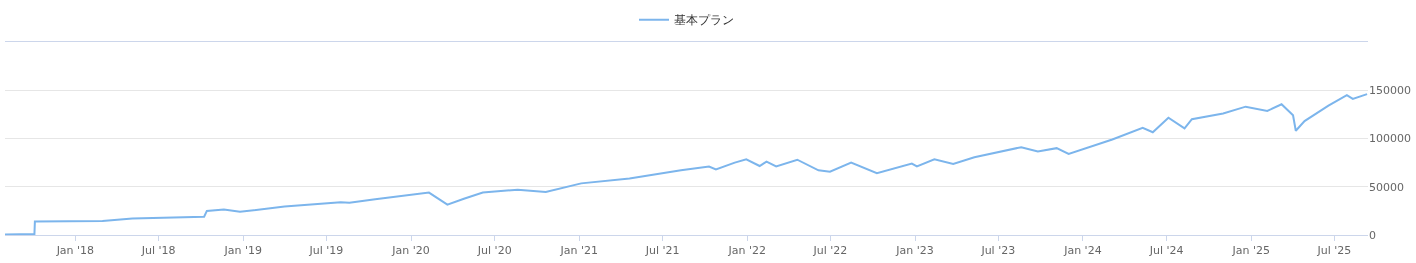 The height and width of the screenshot is (263, 1416). What do you see at coordinates (1250, 251) in the screenshot?
I see `x-tick-label: Jan '25` at bounding box center [1250, 251].